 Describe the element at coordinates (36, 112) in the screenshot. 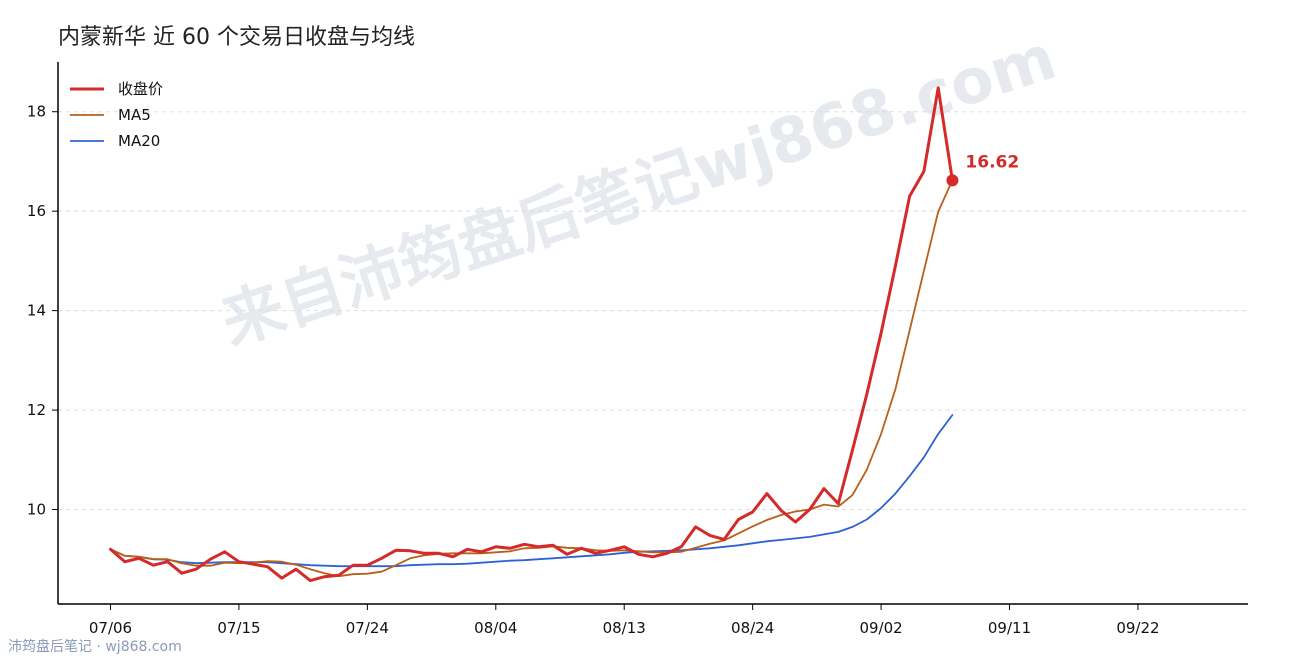

I see `y-tick-label: 18` at that location.